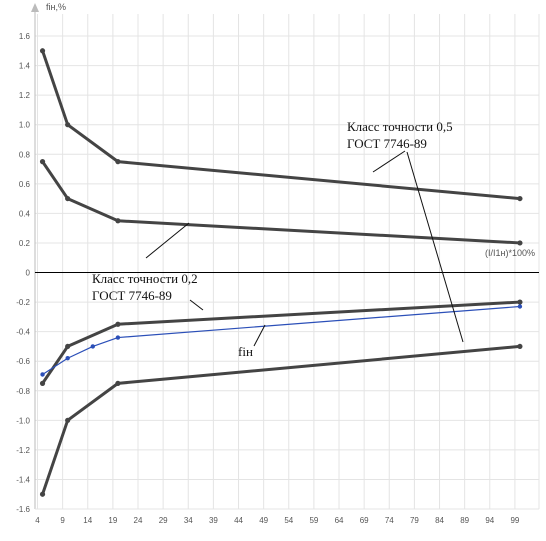  I want to click on y-axis-label: fін,%, so click(56, 7).